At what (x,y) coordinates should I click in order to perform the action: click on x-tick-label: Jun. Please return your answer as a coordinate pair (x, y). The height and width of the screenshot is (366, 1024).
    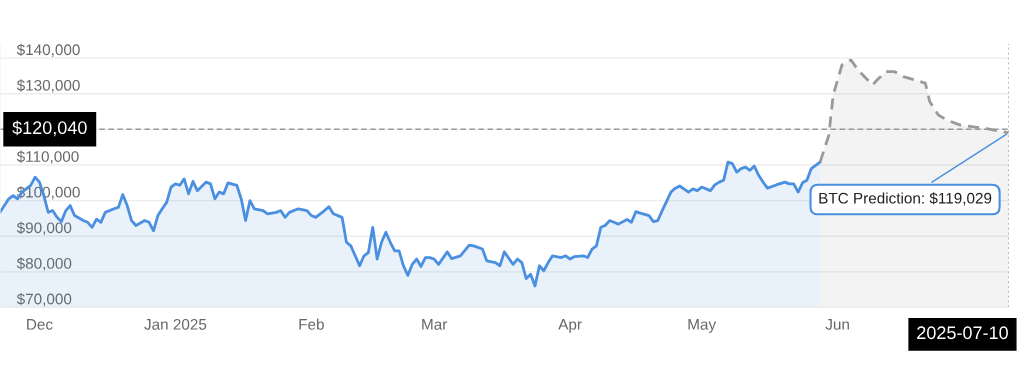
    Looking at the image, I should click on (837, 324).